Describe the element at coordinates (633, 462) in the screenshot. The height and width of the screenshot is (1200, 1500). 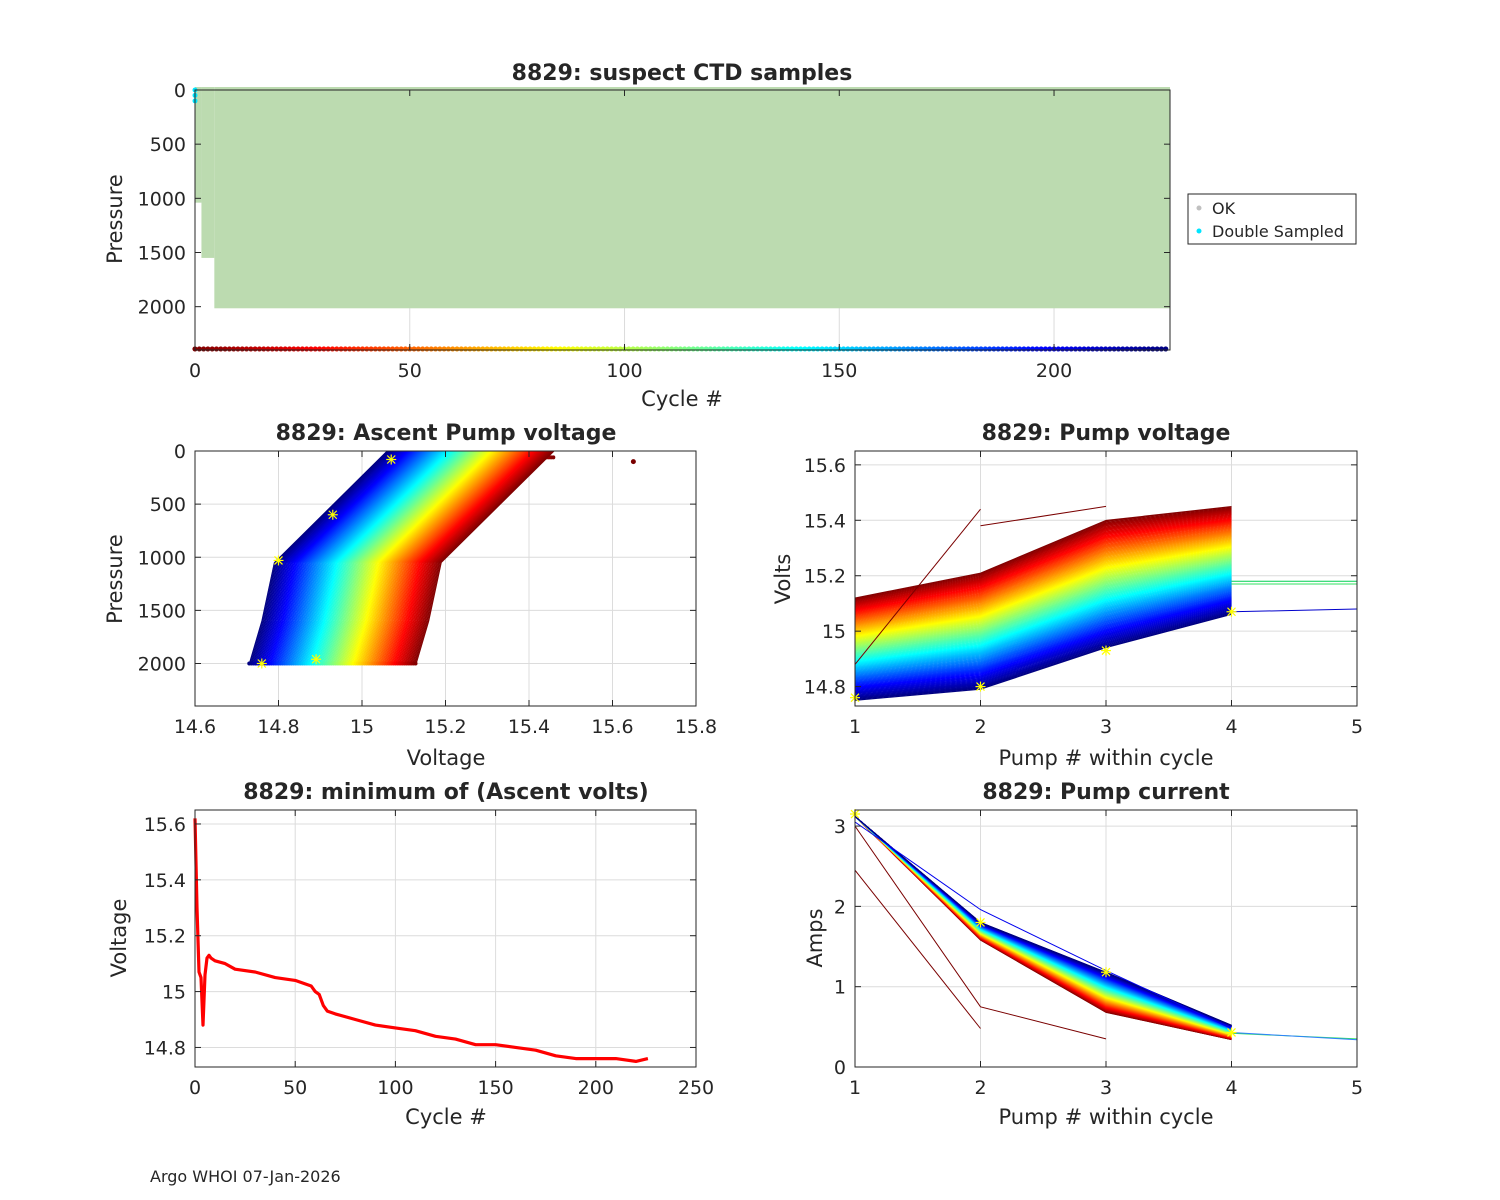
I see `ascent-outlier-point` at that location.